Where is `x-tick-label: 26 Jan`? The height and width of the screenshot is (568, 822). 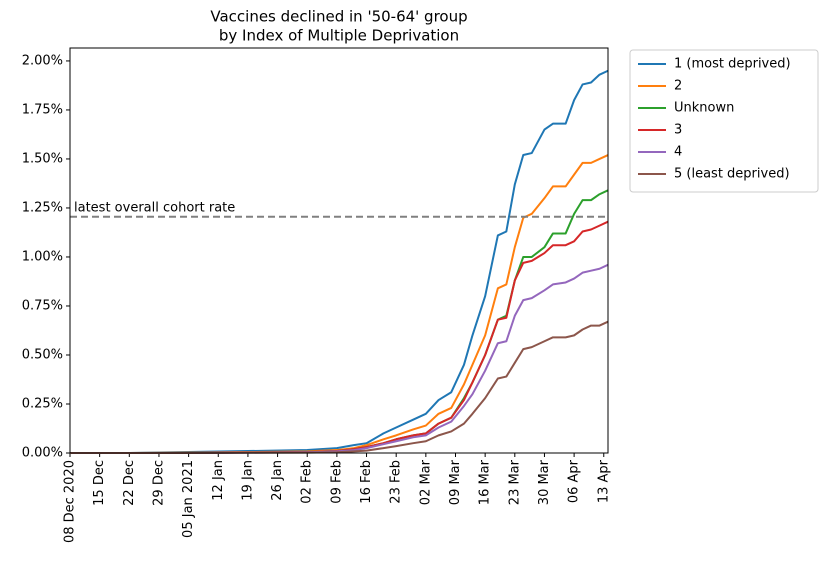 x-tick-label: 26 Jan is located at coordinates (277, 480).